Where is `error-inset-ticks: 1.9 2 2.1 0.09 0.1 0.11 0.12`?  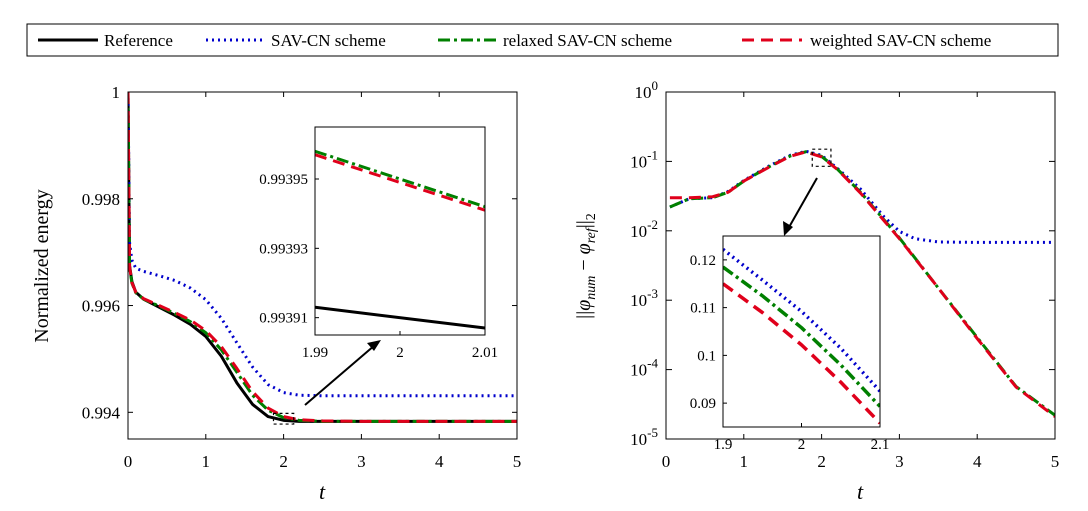
error-inset-ticks: 1.9 2 2.1 0.09 0.1 0.11 0.12 is located at coordinates (790, 353).